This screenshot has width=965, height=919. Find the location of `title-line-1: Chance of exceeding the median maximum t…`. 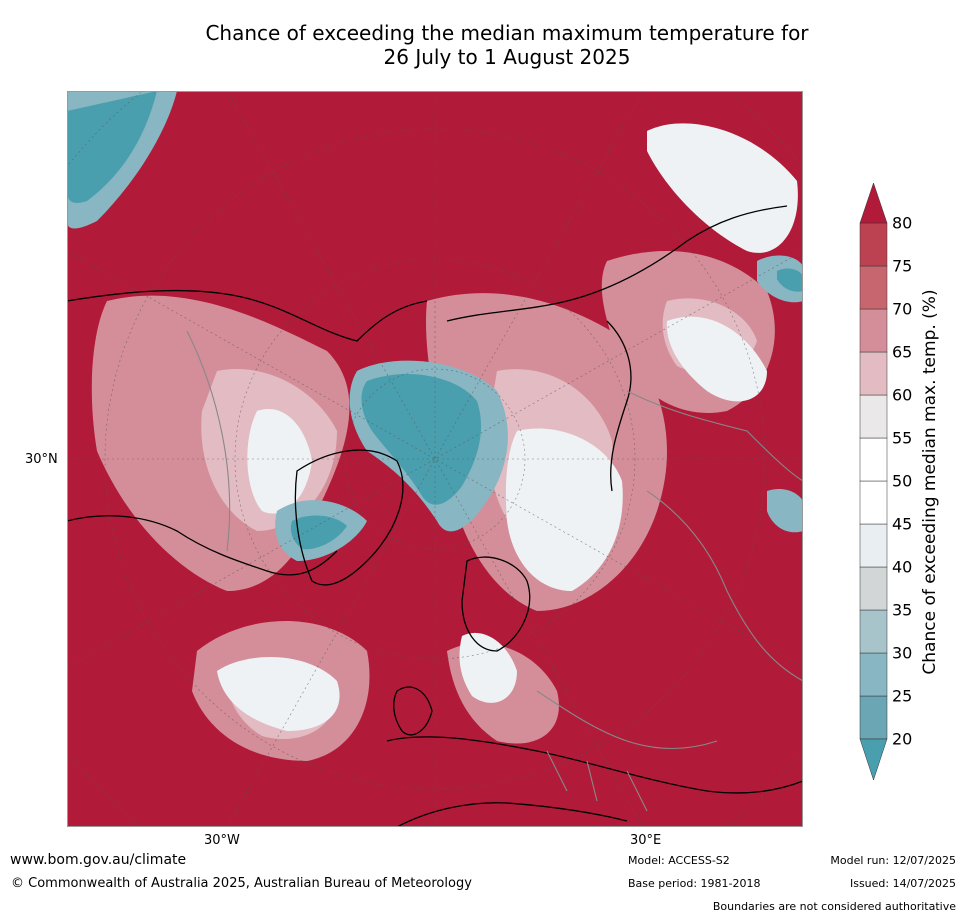

title-line-1: Chance of exceeding the median maximum t… is located at coordinates (507, 33).